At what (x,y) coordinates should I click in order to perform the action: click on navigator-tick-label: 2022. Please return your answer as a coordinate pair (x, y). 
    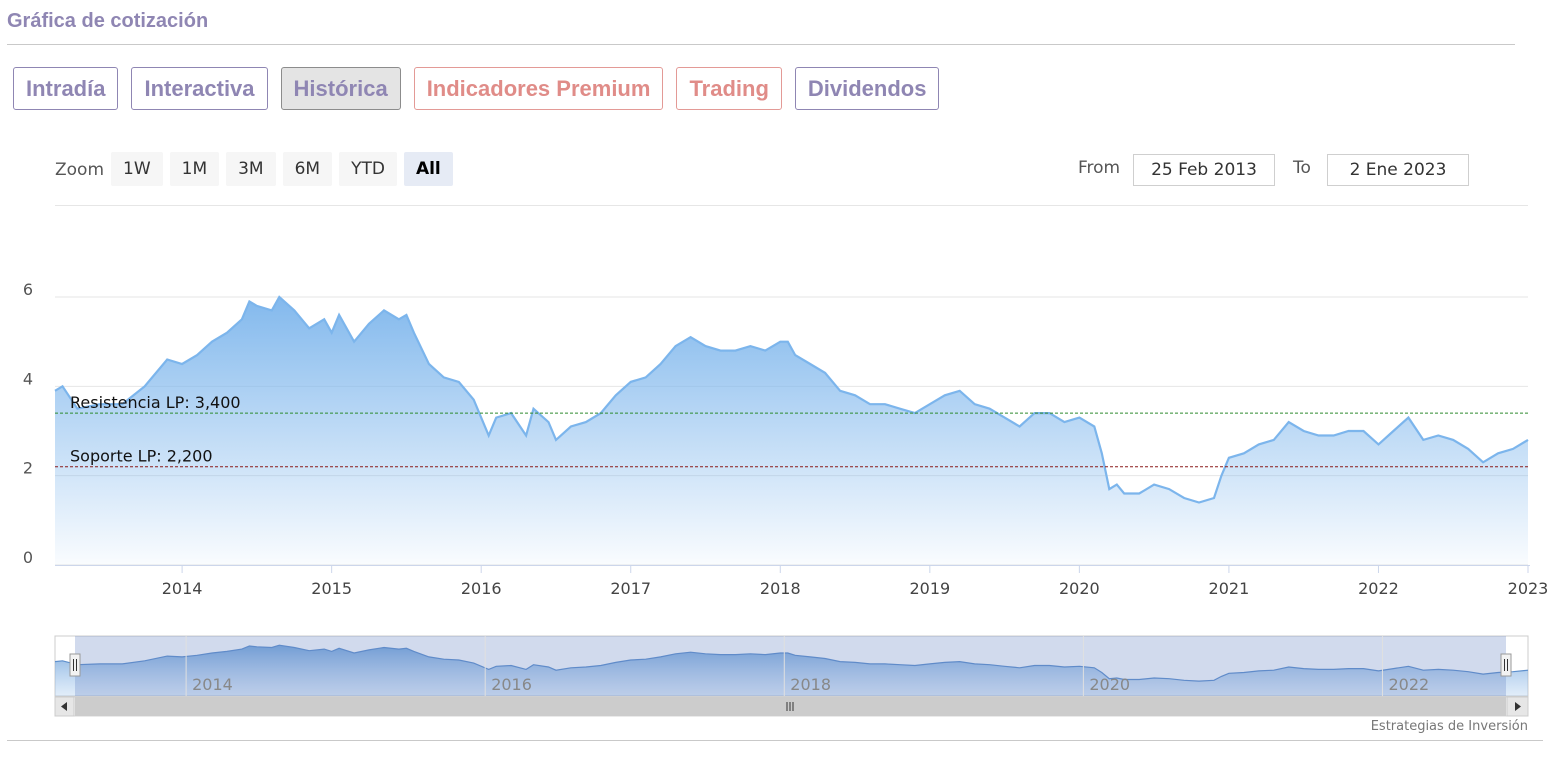
    Looking at the image, I should click on (1408, 684).